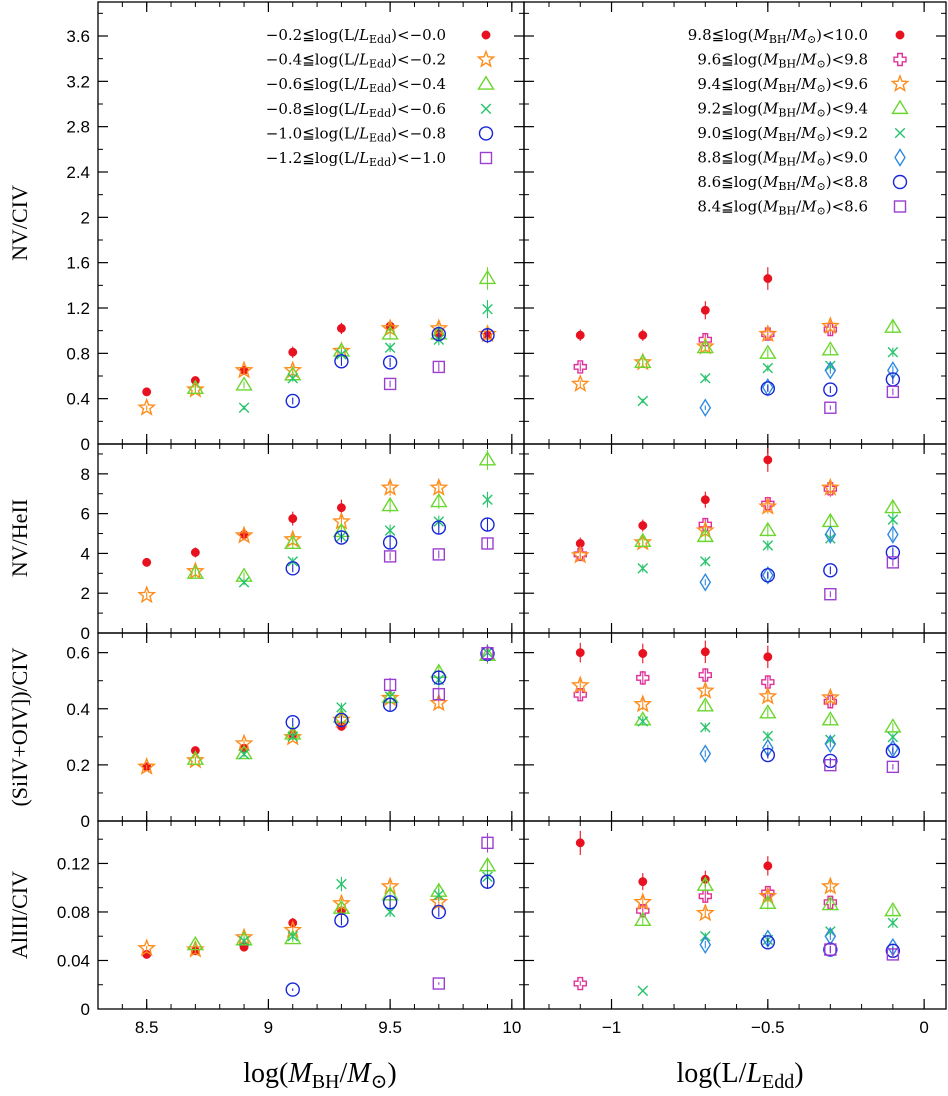 The image size is (948, 1096). What do you see at coordinates (85, 1009) in the screenshot?
I see `y-tick-label: 0` at bounding box center [85, 1009].